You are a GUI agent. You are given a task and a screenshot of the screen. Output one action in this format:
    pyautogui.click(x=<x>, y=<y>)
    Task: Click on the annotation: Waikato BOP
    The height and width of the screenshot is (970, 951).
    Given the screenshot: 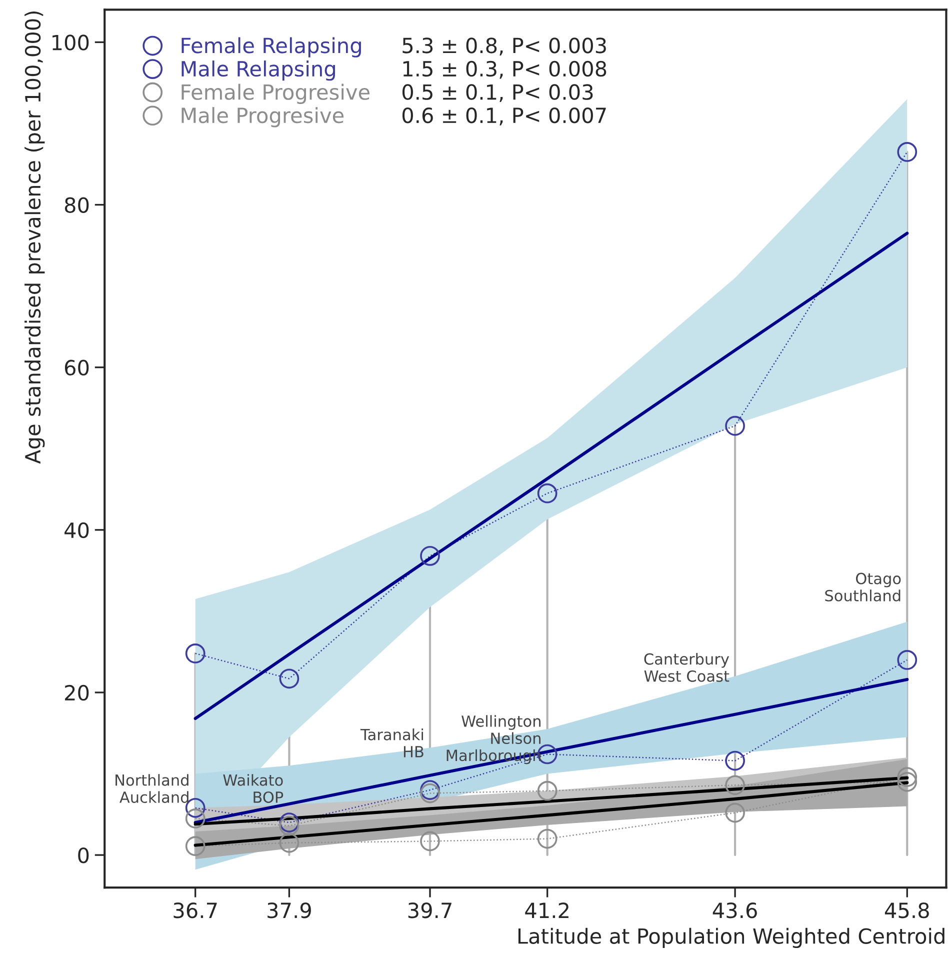 What is the action you would take?
    pyautogui.click(x=253, y=788)
    